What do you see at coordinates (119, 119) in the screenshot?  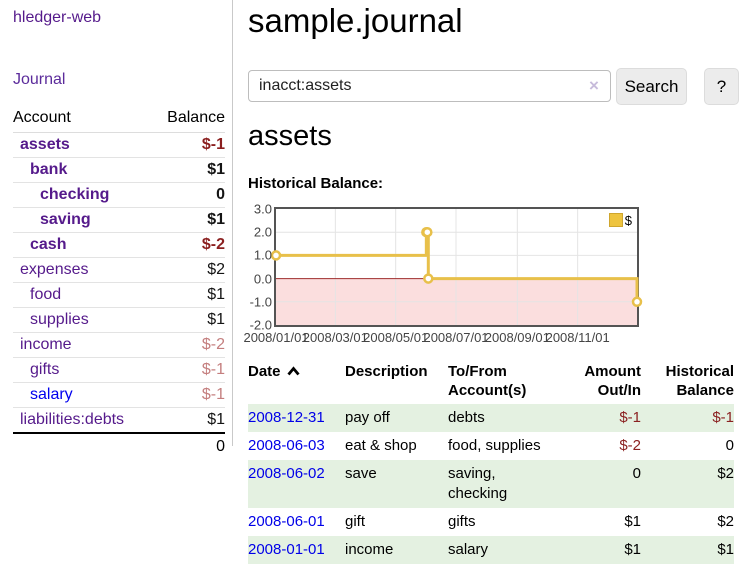 I see `accounts-table-header: Account Balance` at bounding box center [119, 119].